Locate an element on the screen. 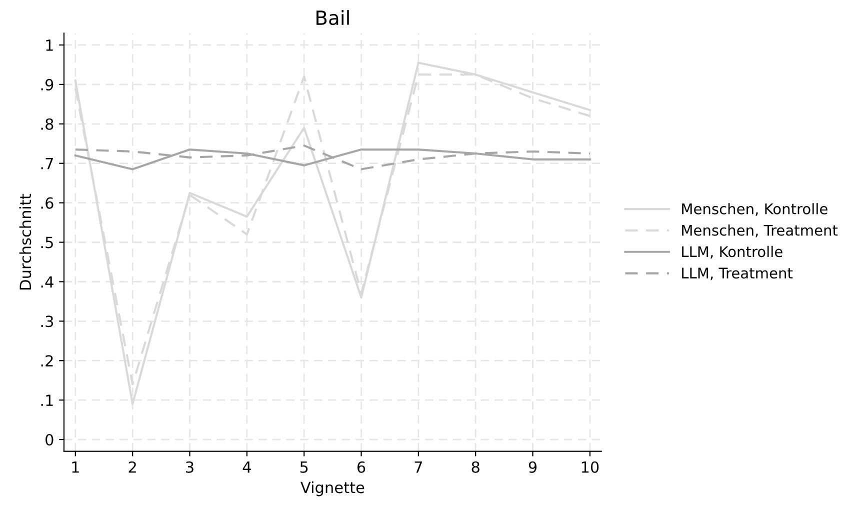 Image resolution: width=853 pixels, height=510 pixels. y-tick-label: .2 is located at coordinates (47, 360).